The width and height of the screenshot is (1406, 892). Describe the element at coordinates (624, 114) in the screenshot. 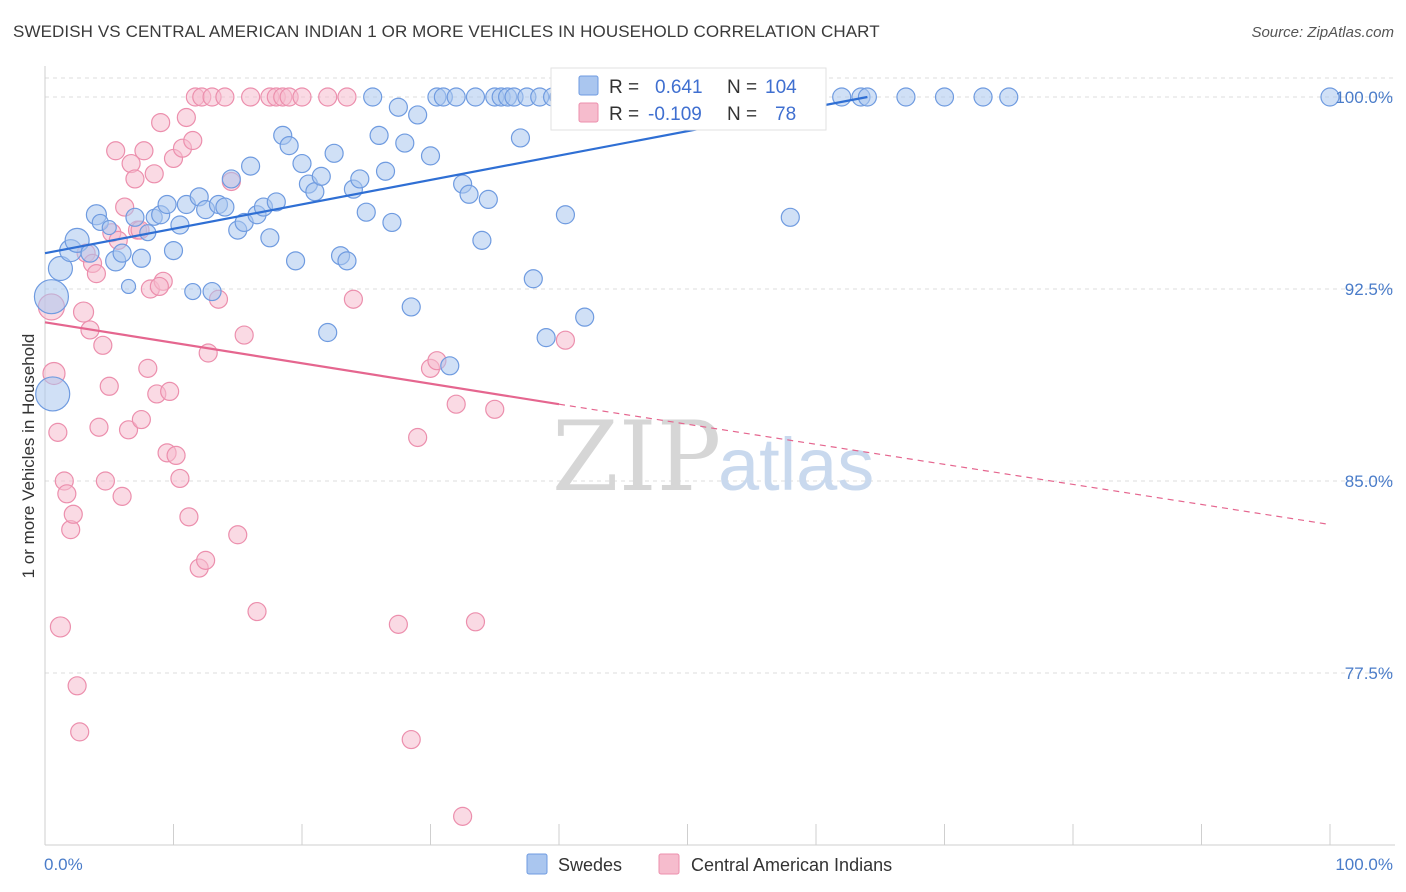

I see `stats-r-label-cai: R =` at that location.